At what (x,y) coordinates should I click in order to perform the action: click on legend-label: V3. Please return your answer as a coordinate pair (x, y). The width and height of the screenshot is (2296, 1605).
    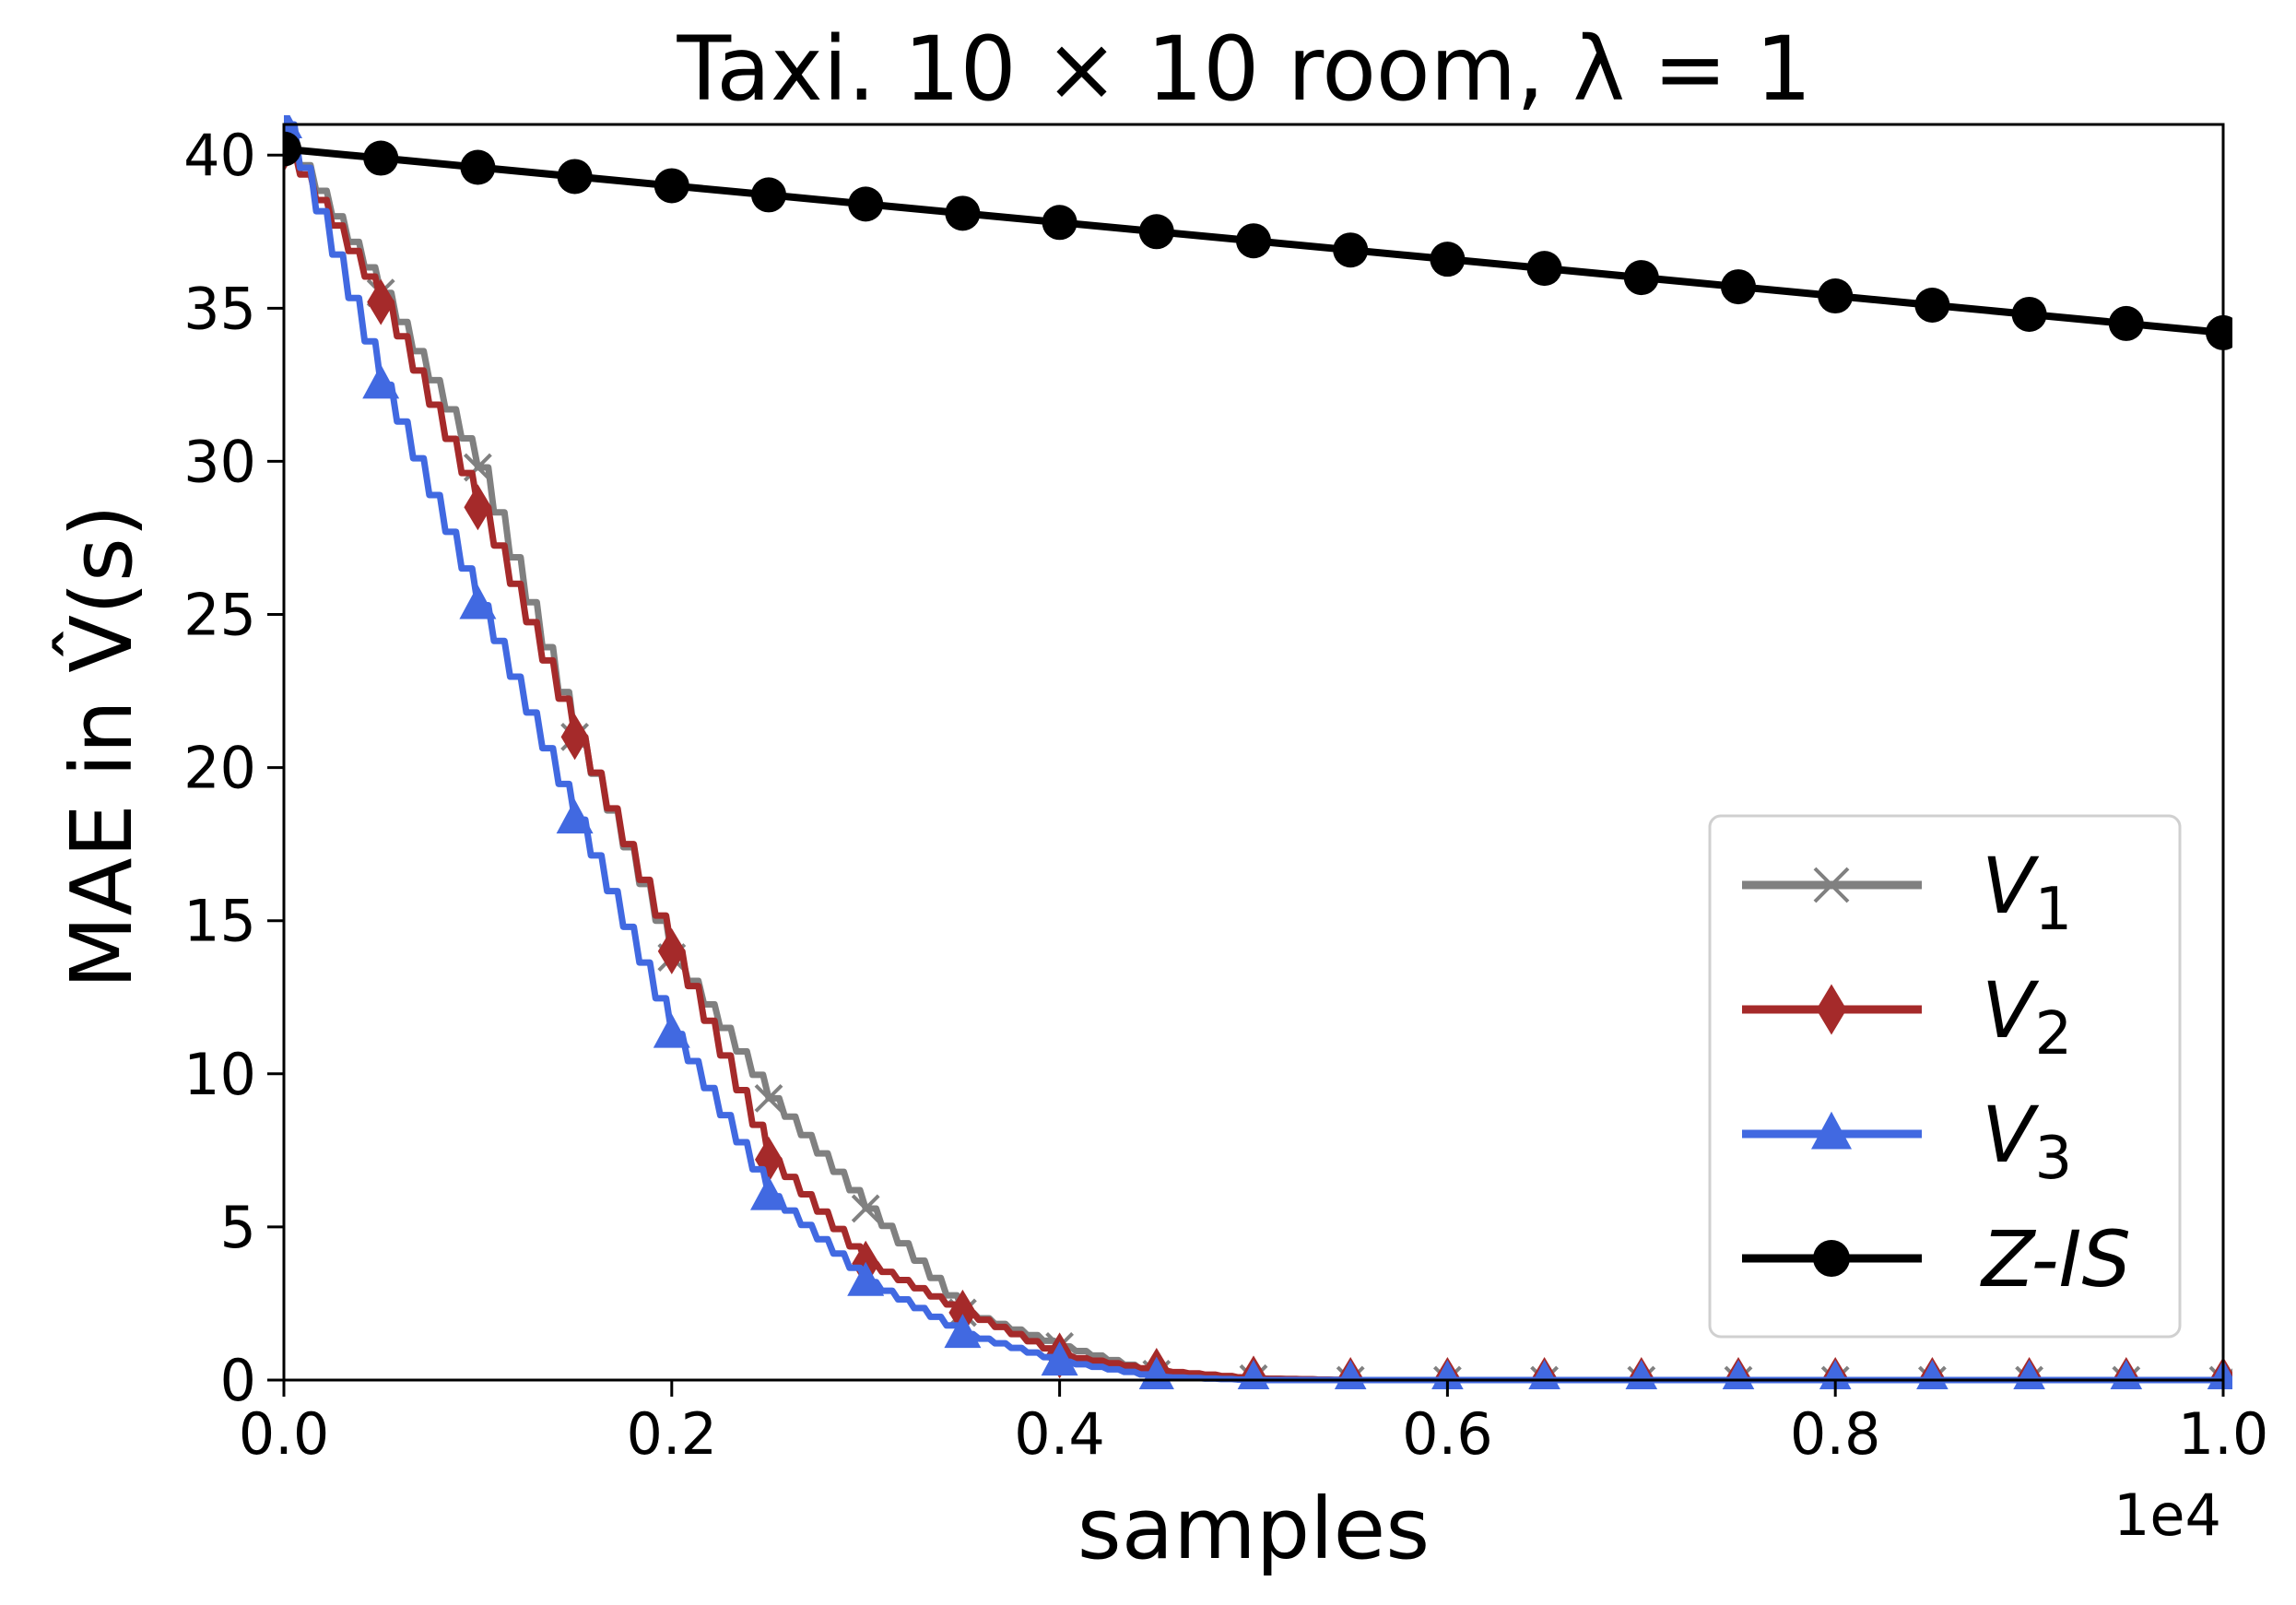
    Looking at the image, I should click on (2027, 1141).